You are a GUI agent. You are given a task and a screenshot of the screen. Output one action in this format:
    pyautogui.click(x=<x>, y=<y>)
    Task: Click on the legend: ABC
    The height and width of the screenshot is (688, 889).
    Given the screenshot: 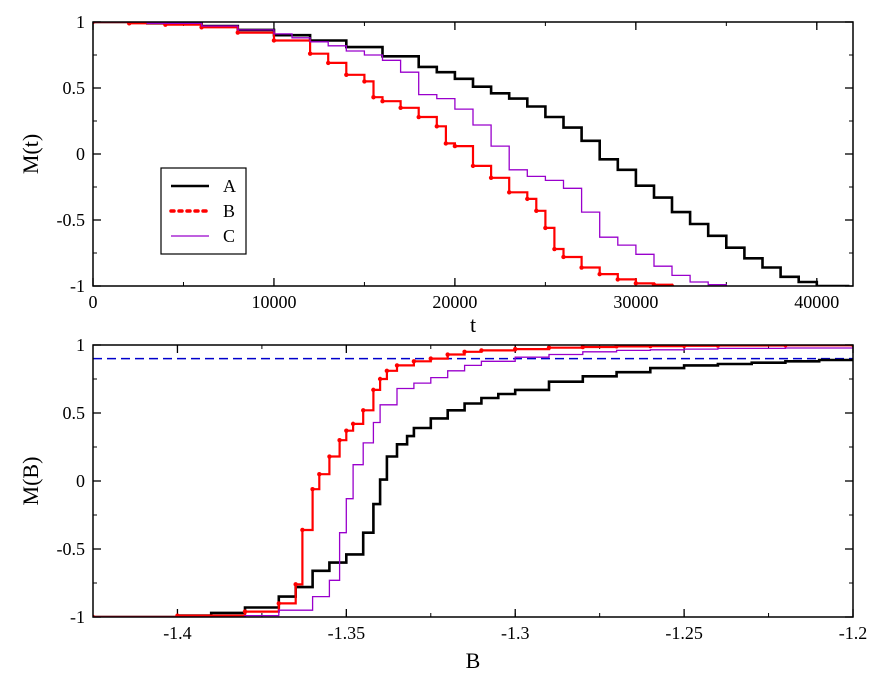 What is the action you would take?
    pyautogui.click(x=203, y=211)
    